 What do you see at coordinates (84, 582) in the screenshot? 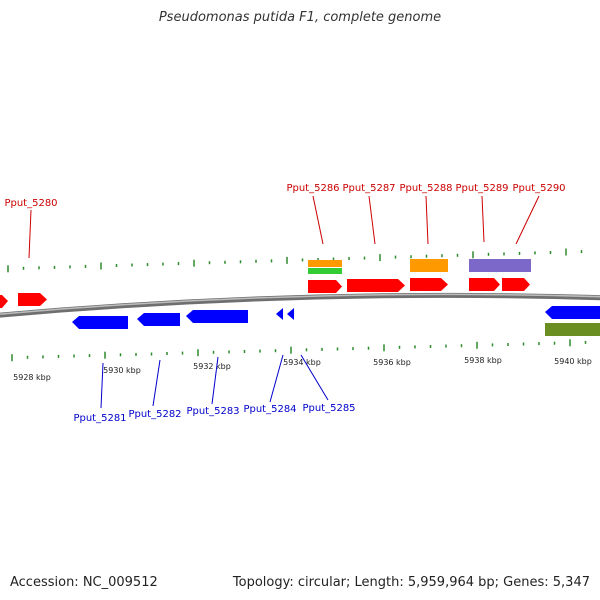
I see `accession-label: Accession: NC_009512` at bounding box center [84, 582].